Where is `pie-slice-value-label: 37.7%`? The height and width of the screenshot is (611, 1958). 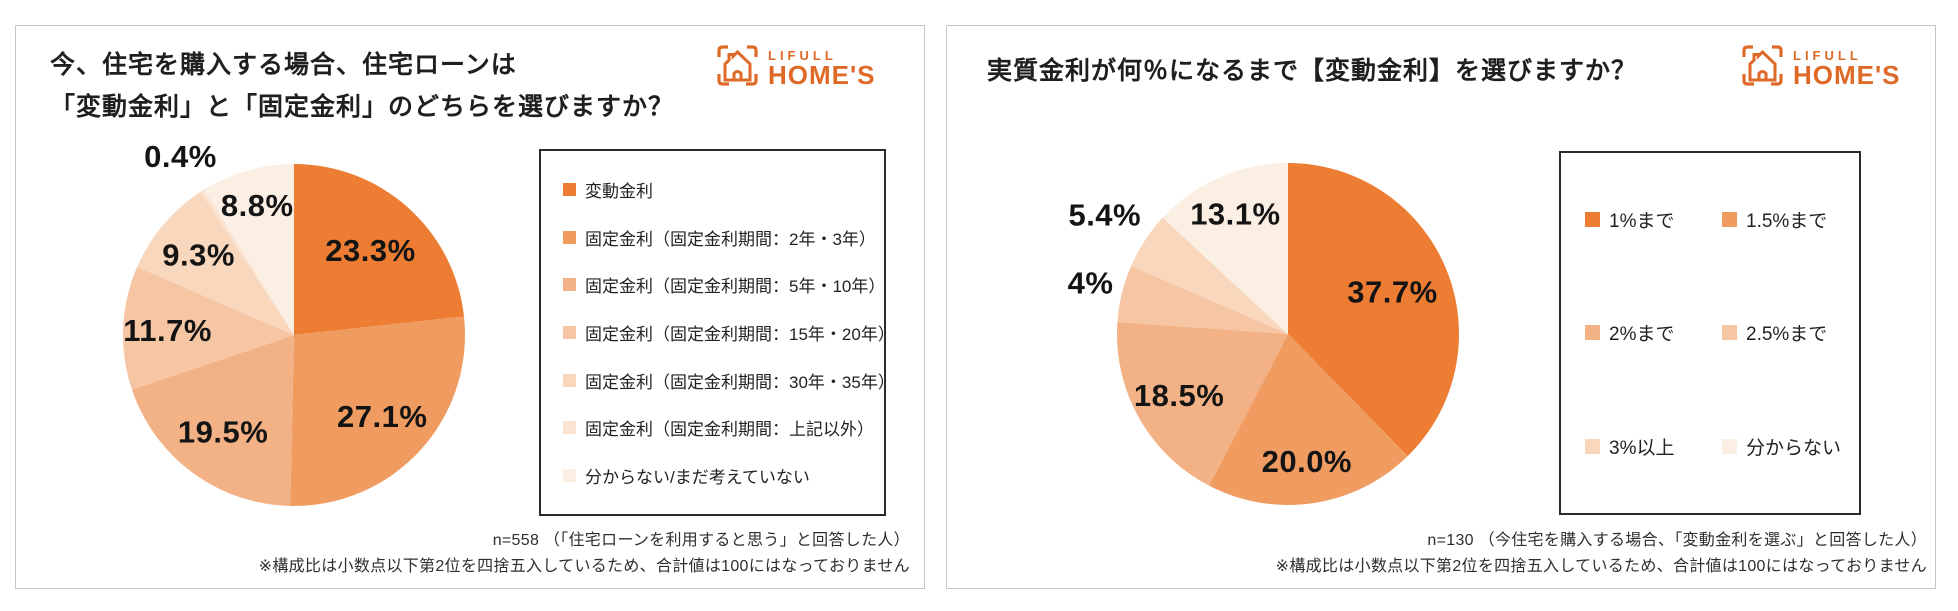
pie-slice-value-label: 37.7% is located at coordinates (1392, 291).